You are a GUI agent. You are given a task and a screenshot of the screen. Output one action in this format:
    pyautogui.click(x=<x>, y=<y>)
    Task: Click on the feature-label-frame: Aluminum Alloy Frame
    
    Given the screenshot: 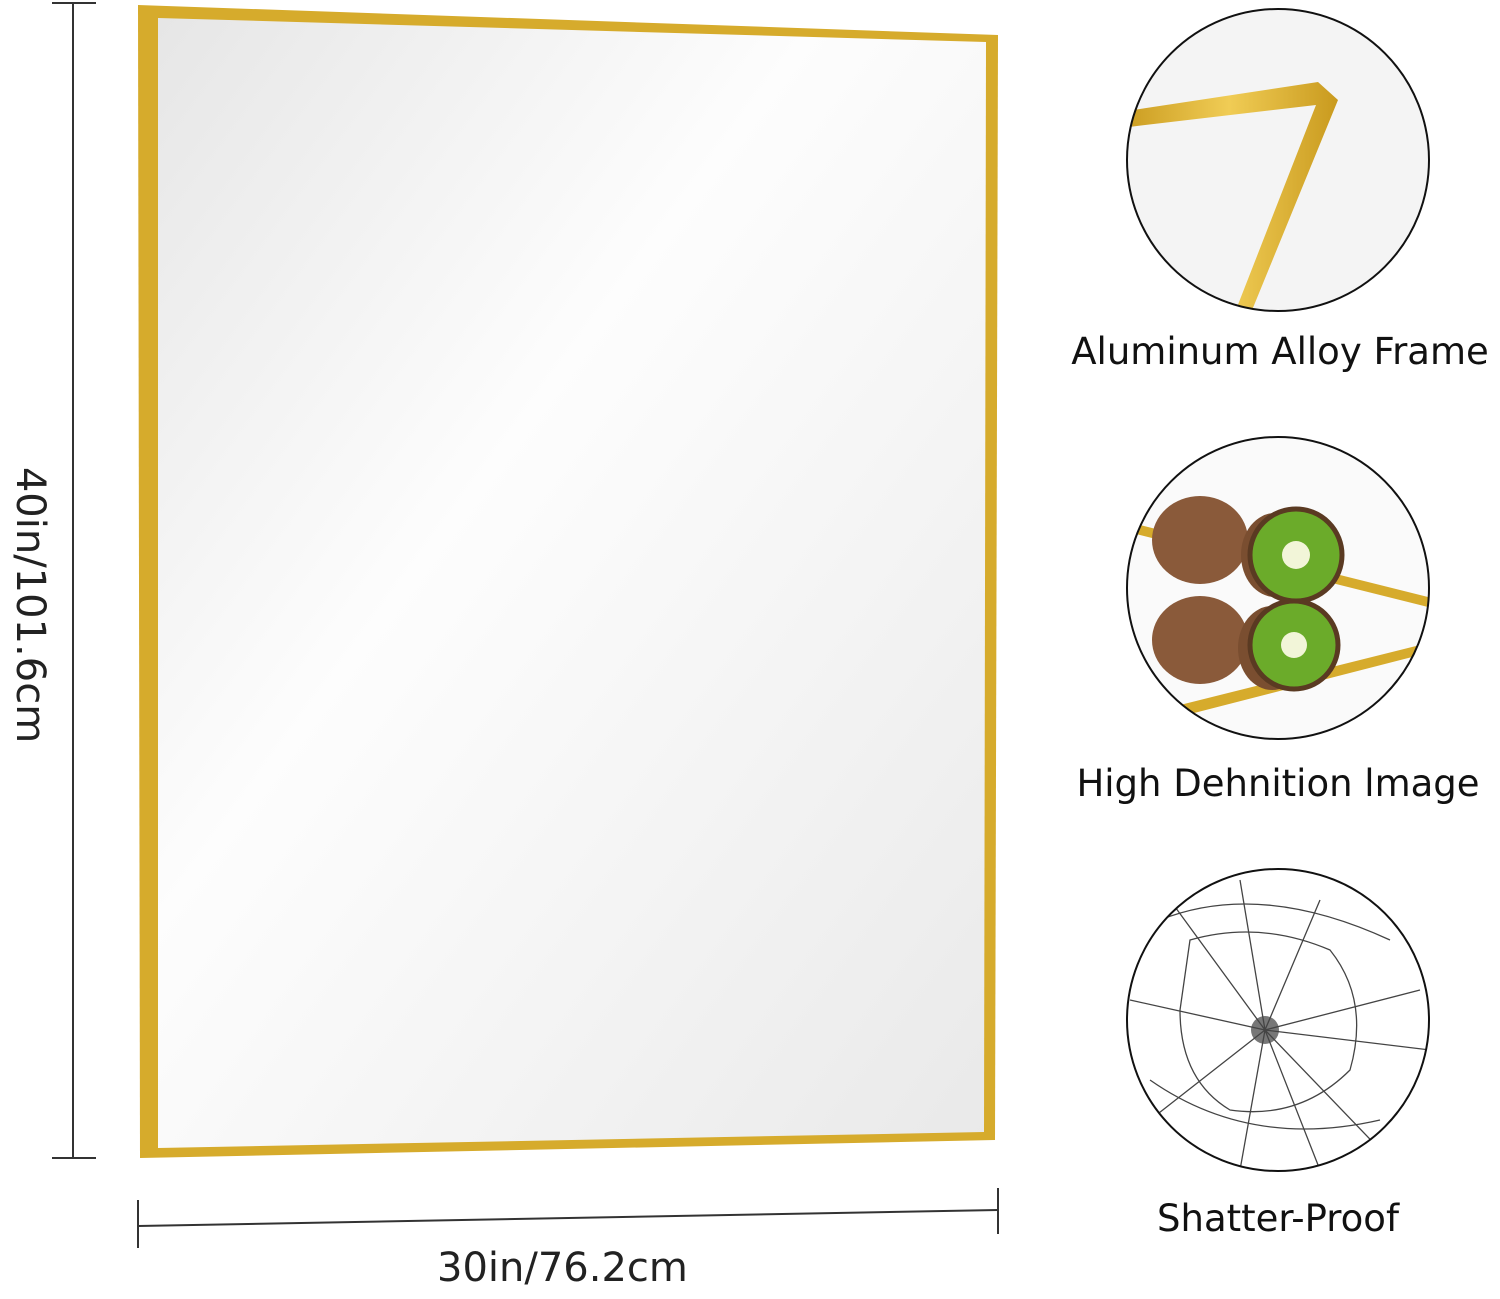 What is the action you would take?
    pyautogui.click(x=1280, y=351)
    